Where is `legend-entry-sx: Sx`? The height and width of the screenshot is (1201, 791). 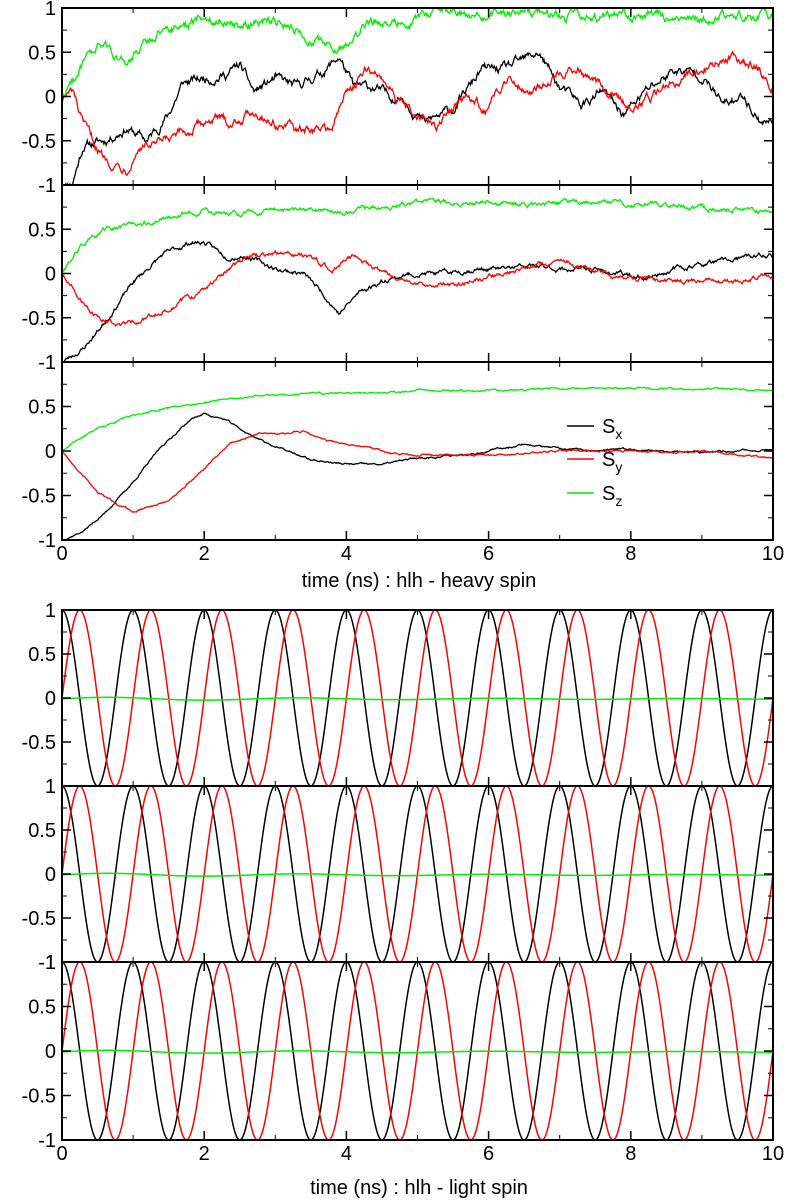
legend-entry-sx: Sx is located at coordinates (594, 429).